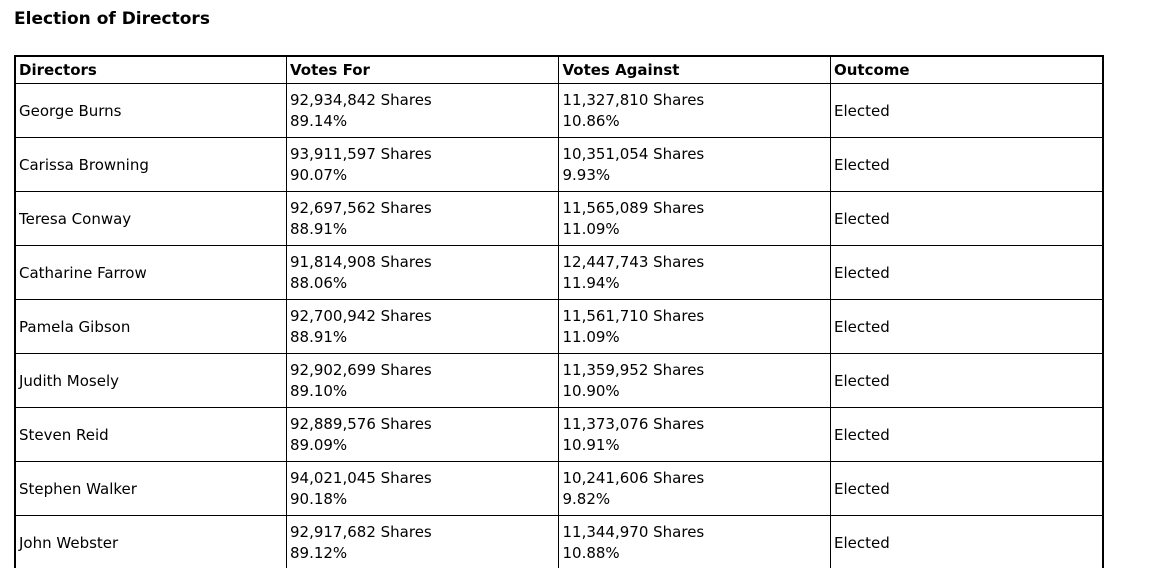 This screenshot has width=1149, height=568. Describe the element at coordinates (694, 488) in the screenshot. I see `votes-against-cell: 10,241,606 Shares 9.82%` at that location.